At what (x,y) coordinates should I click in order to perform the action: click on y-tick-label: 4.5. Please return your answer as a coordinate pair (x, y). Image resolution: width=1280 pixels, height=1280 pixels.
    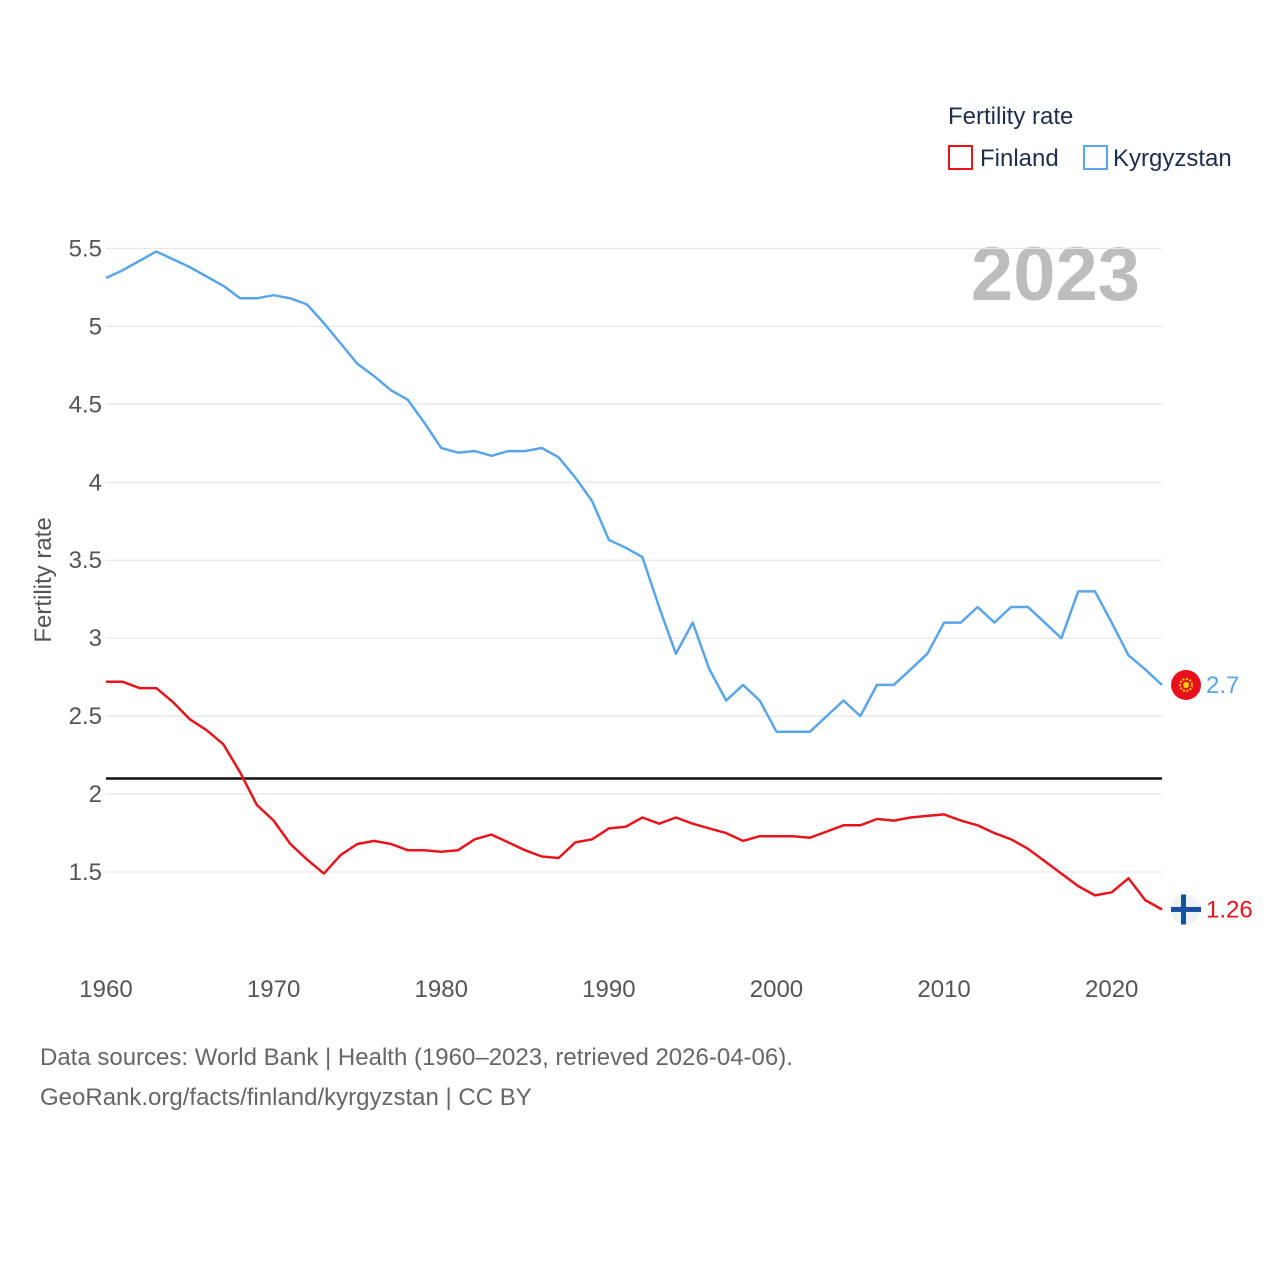
    Looking at the image, I should click on (85, 404).